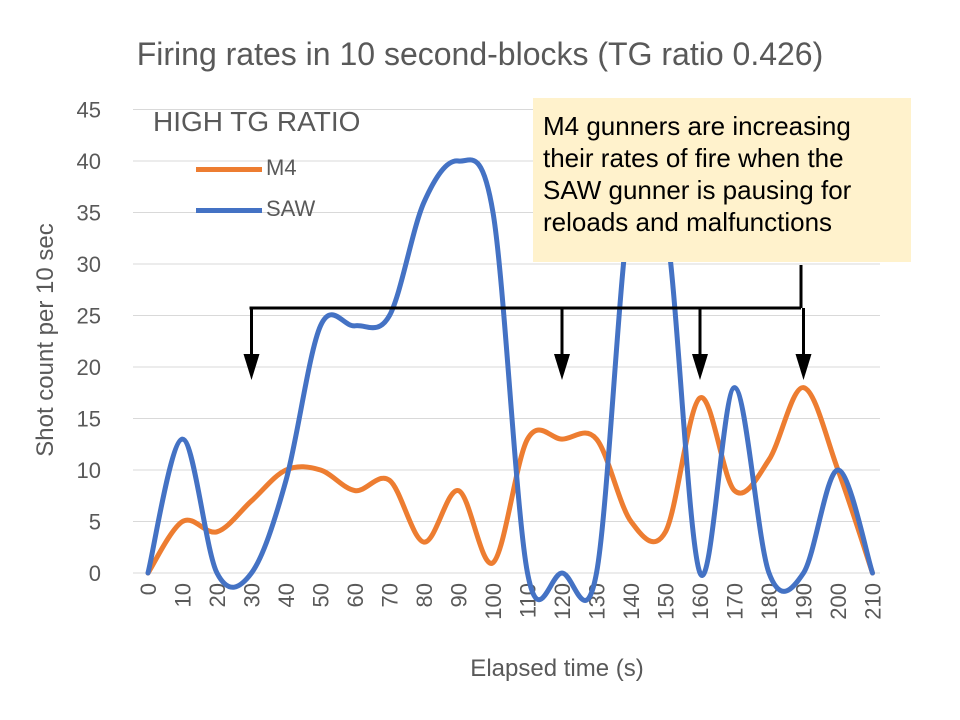 This screenshot has width=960, height=720. Describe the element at coordinates (89, 342) in the screenshot. I see `y-tick-labels: 0 5 10 15 20 25 30 35 40 45` at that location.